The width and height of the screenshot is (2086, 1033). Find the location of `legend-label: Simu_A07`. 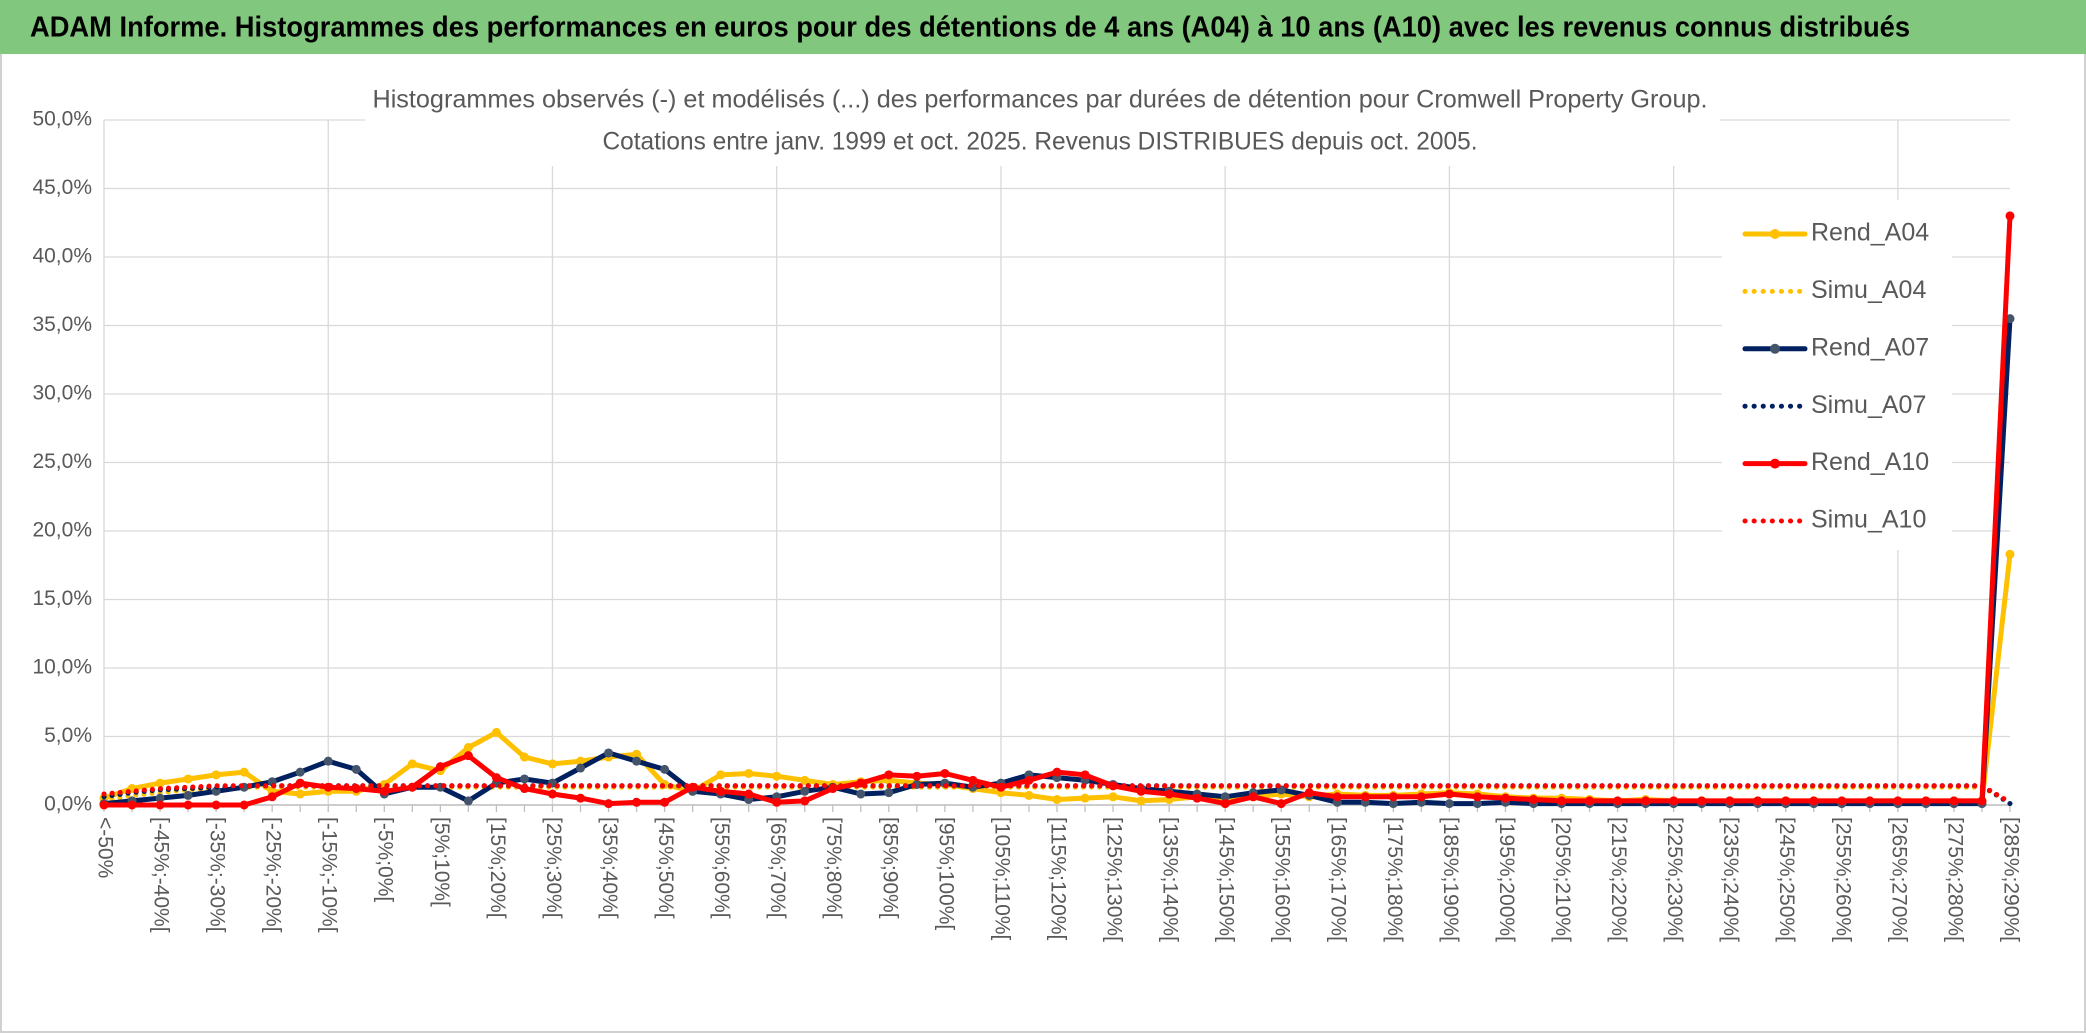

legend-label: Simu_A07 is located at coordinates (1868, 405).